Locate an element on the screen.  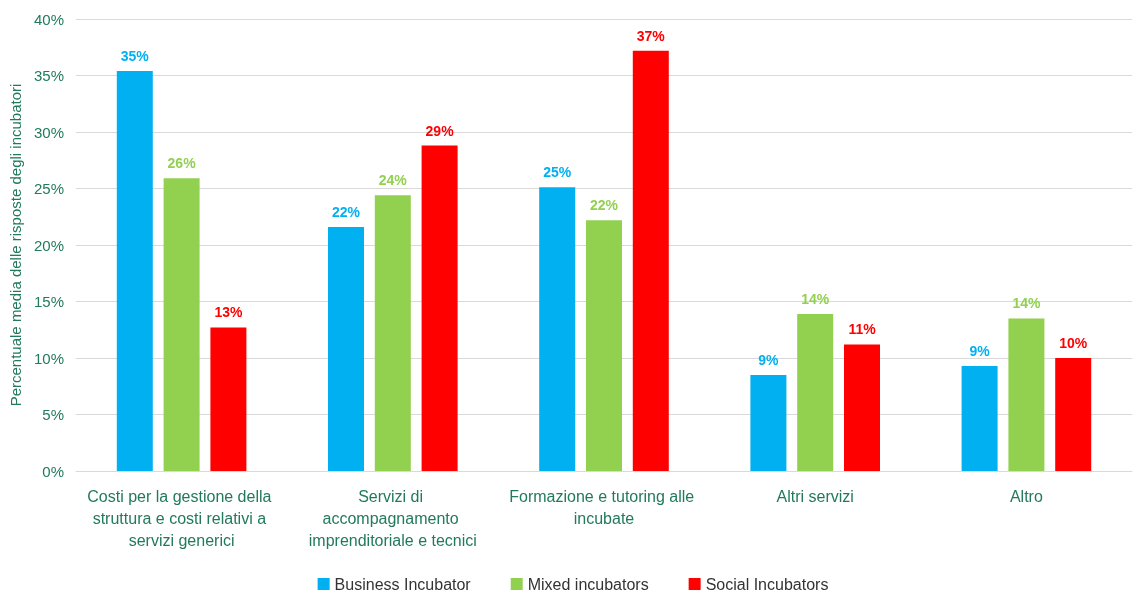
data-label: 37% is located at coordinates (651, 35).